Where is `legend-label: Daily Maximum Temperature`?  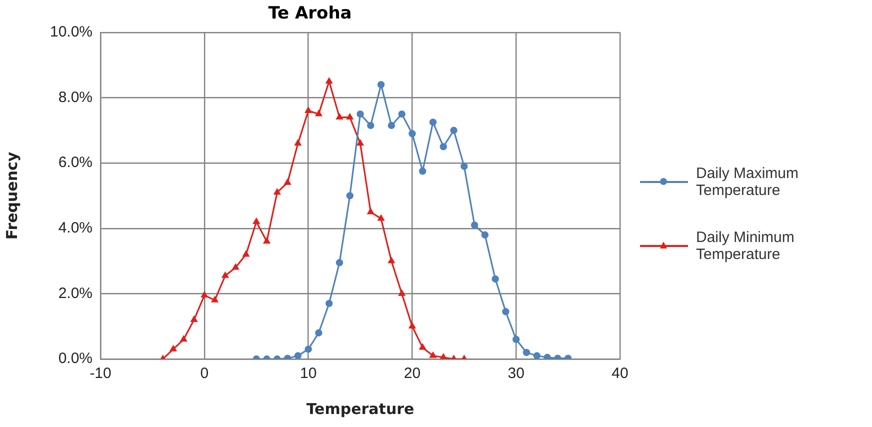 legend-label: Daily Maximum Temperature is located at coordinates (748, 181).